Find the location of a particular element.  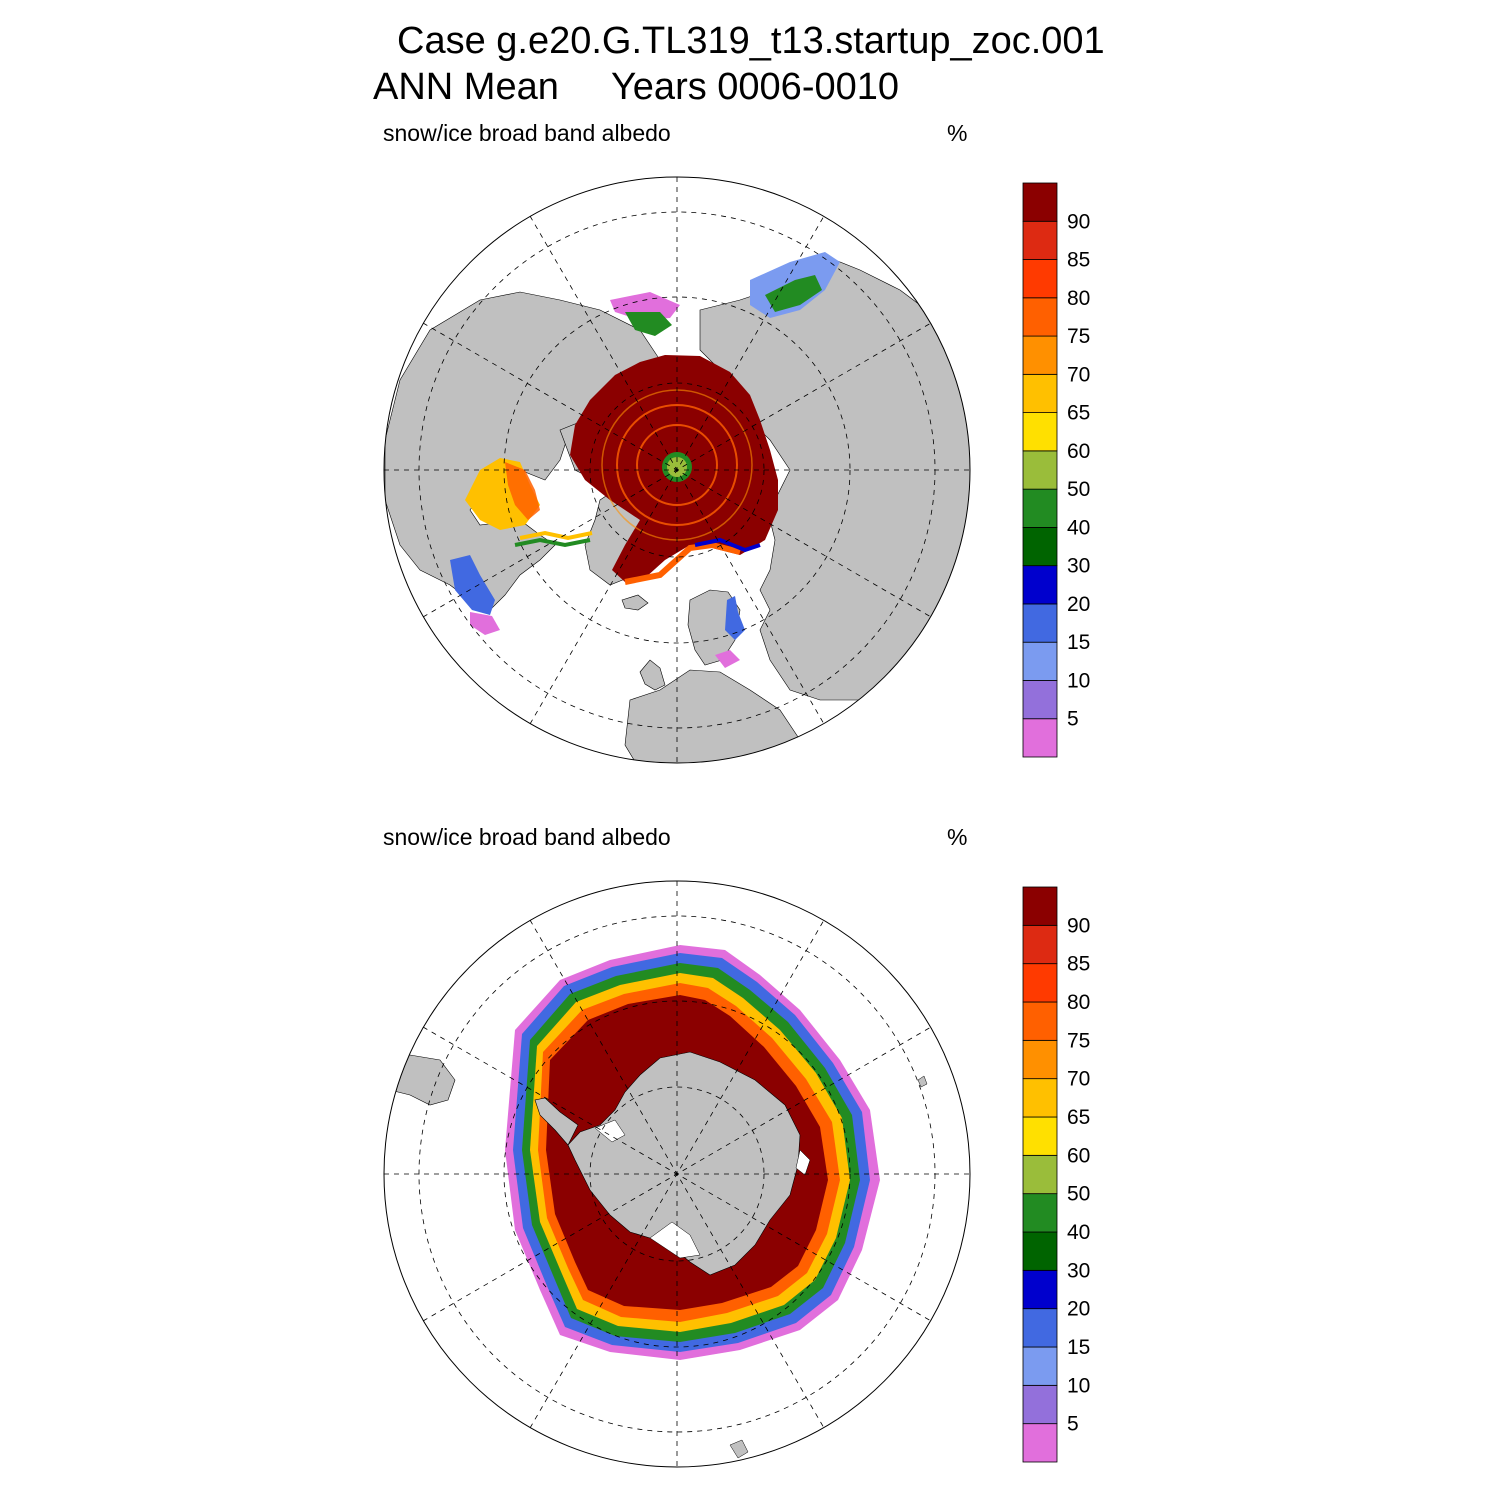

north-colorbar-tick-label: 65 is located at coordinates (1078, 413).